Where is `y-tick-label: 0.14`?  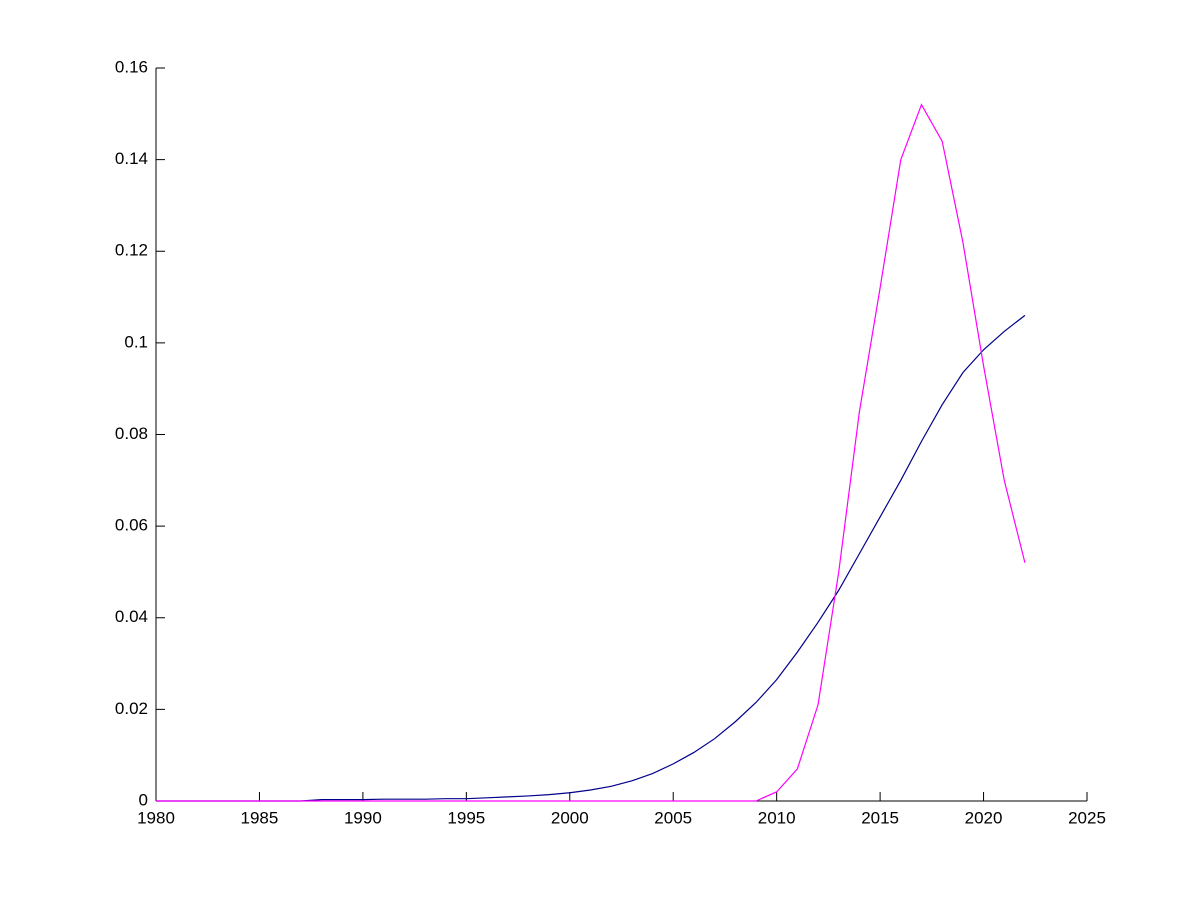 y-tick-label: 0.14 is located at coordinates (131, 158).